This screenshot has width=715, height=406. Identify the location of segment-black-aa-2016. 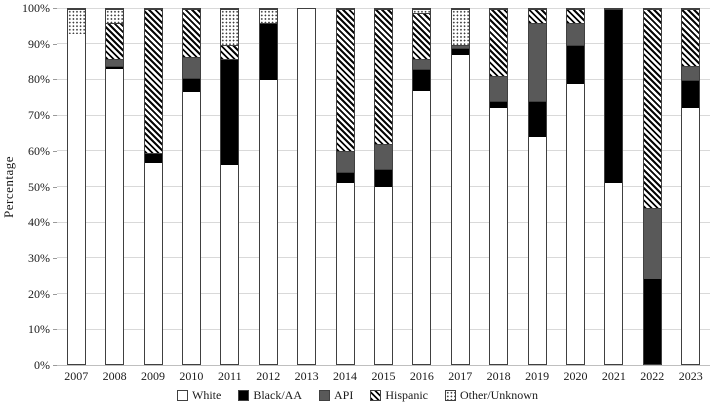
(422, 80).